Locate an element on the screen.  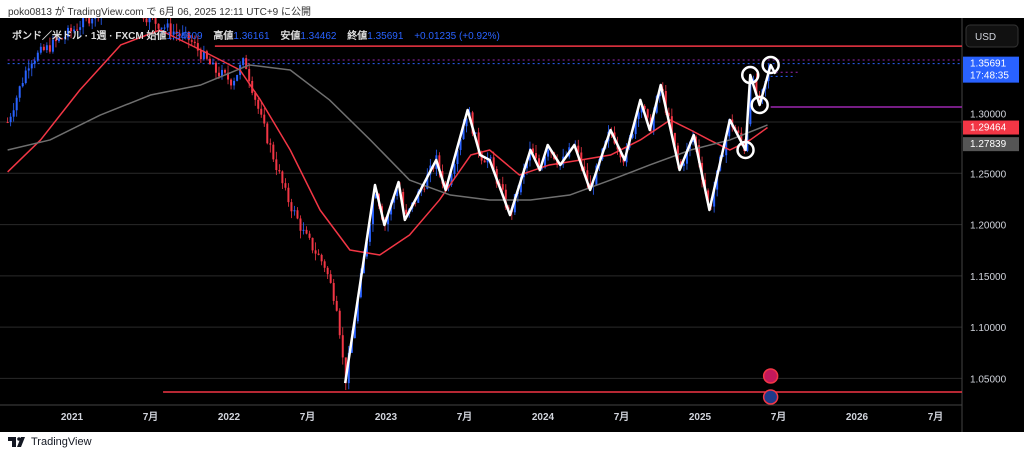
last-price-marker-text: 17:48:35 is located at coordinates (989, 76).